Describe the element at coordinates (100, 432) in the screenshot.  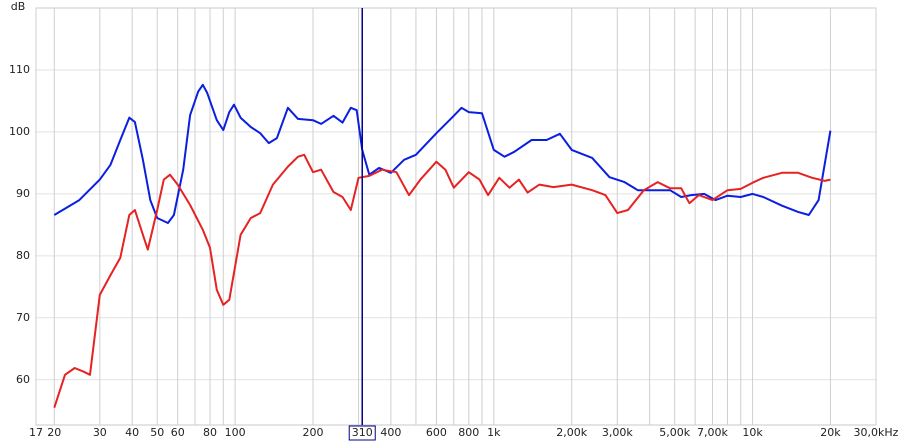
I see `x-tick-label: 30` at that location.